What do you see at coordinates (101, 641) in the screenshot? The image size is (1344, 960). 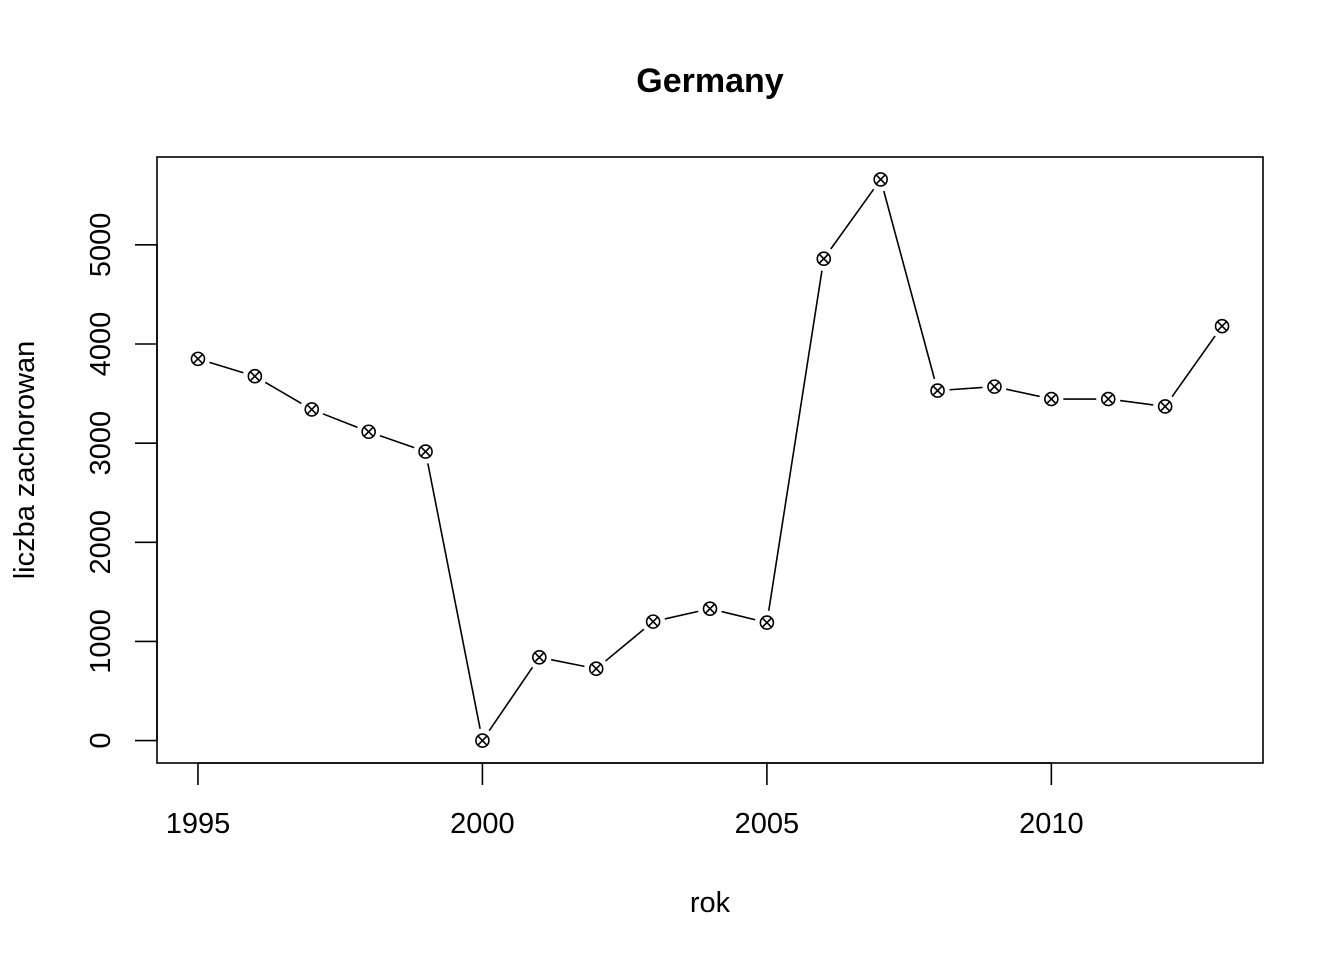 I see `y-tick-label: 1000` at bounding box center [101, 641].